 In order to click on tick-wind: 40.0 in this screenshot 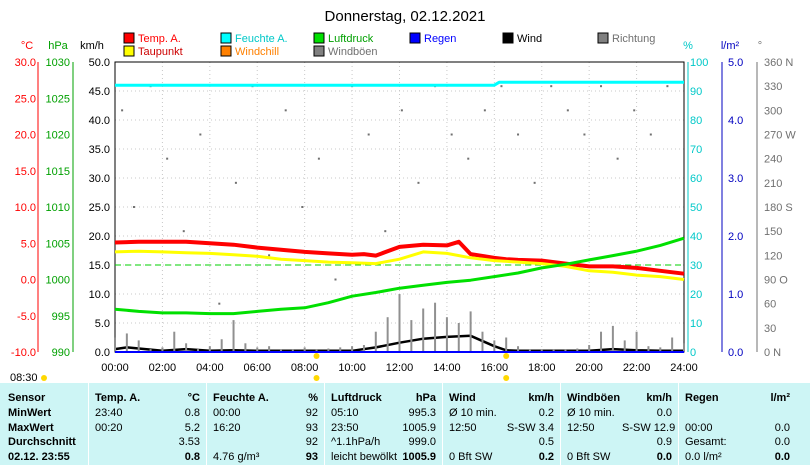, I will do `click(99, 121)`.